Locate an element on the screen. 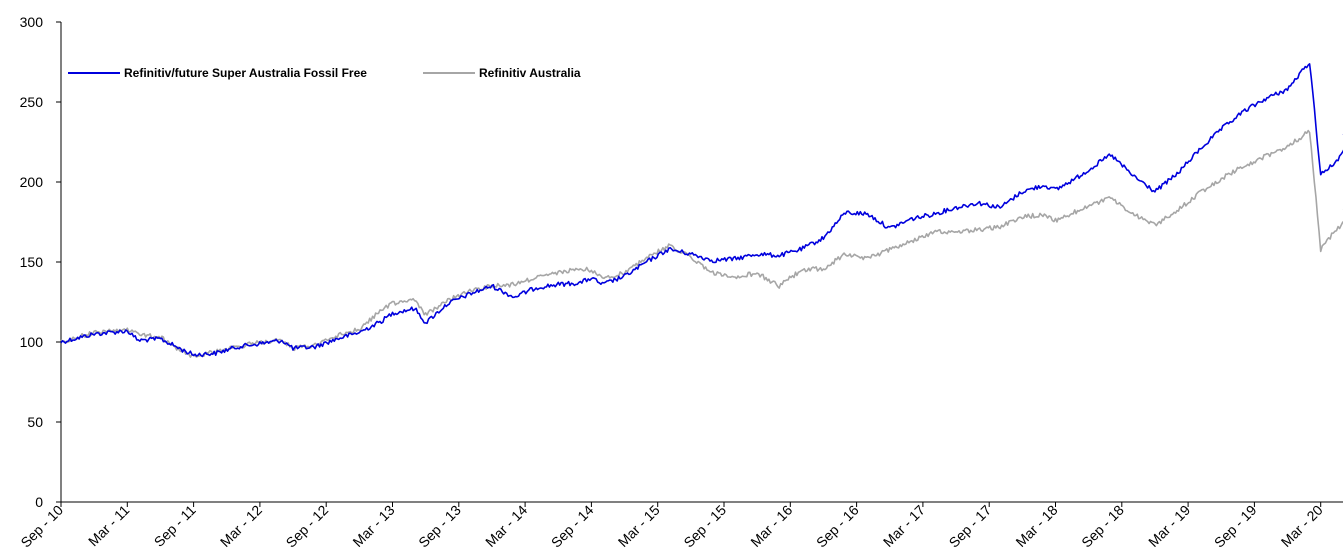 The height and width of the screenshot is (559, 1343). x-tick-label: Mar - 12 is located at coordinates (241, 526).